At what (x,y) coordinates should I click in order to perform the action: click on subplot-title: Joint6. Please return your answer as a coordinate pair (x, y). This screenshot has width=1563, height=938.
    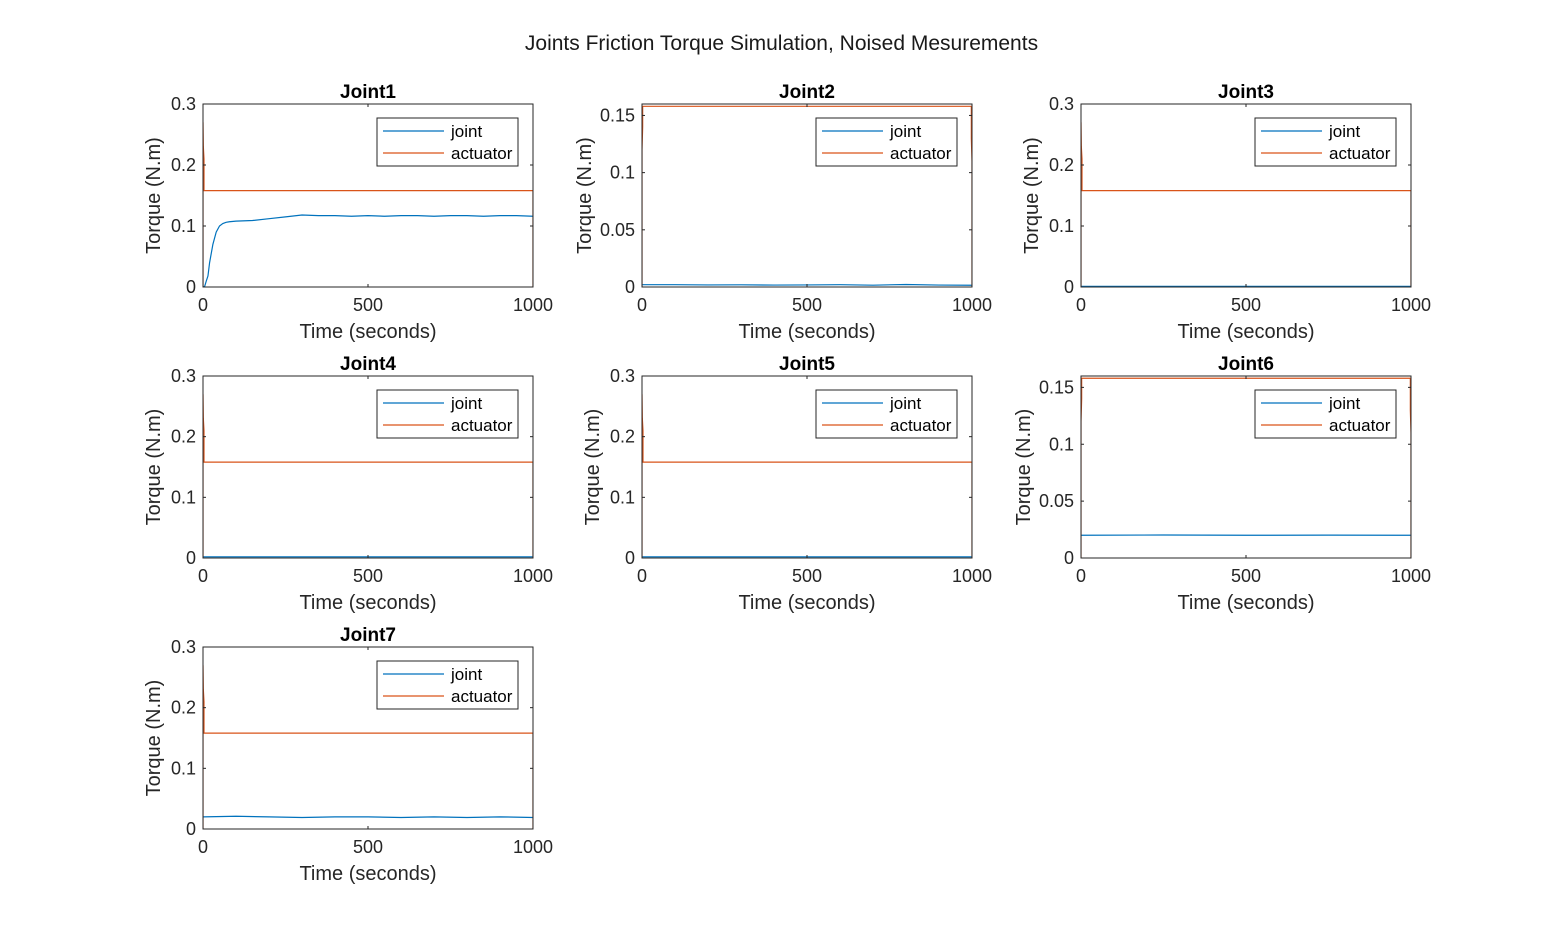
    Looking at the image, I should click on (1246, 364).